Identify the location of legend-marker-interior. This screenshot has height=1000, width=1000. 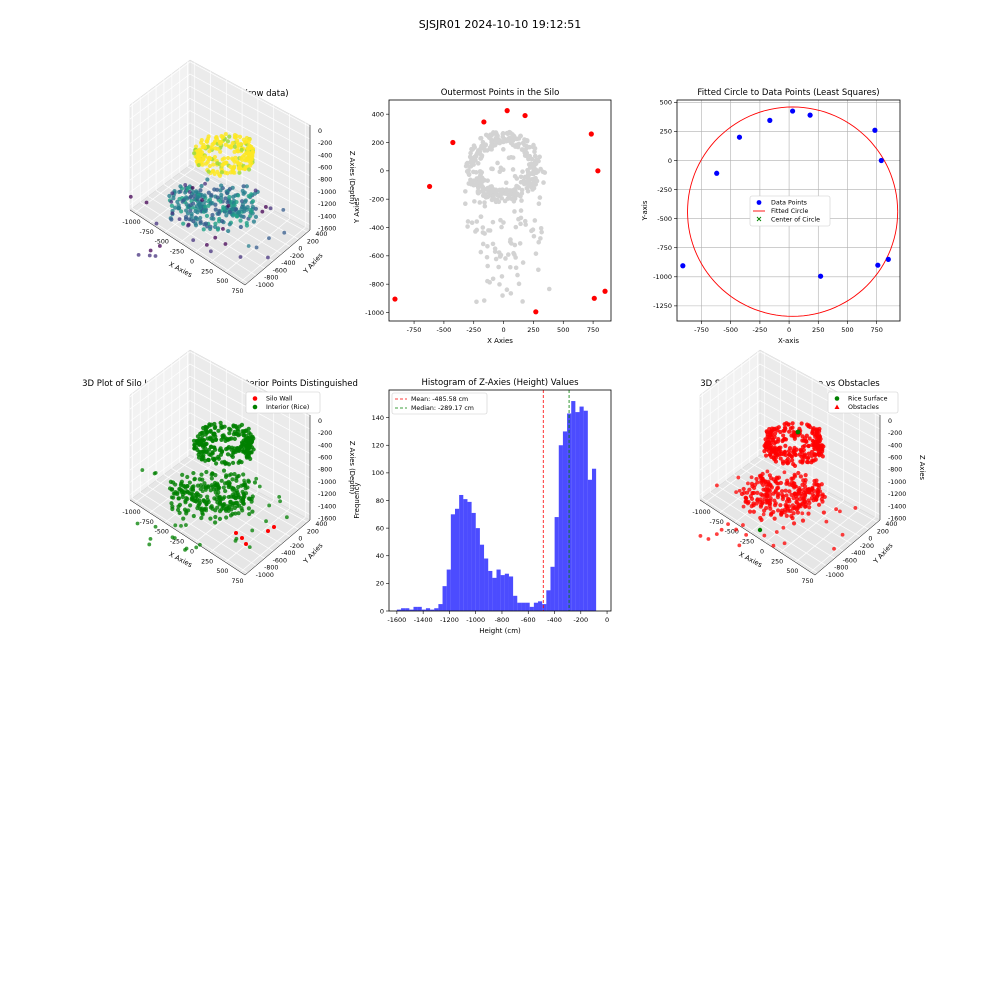
(255, 407).